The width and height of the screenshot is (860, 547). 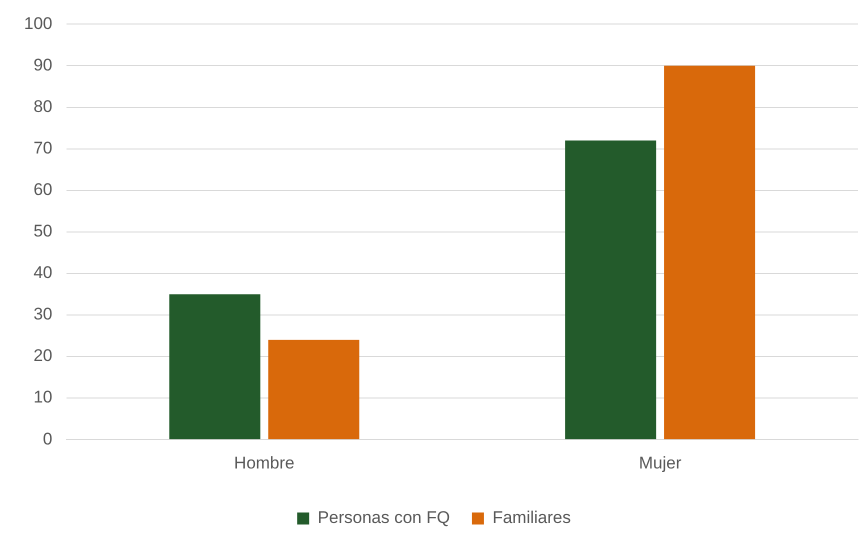 What do you see at coordinates (42, 106) in the screenshot?
I see `y-tick-label: 80` at bounding box center [42, 106].